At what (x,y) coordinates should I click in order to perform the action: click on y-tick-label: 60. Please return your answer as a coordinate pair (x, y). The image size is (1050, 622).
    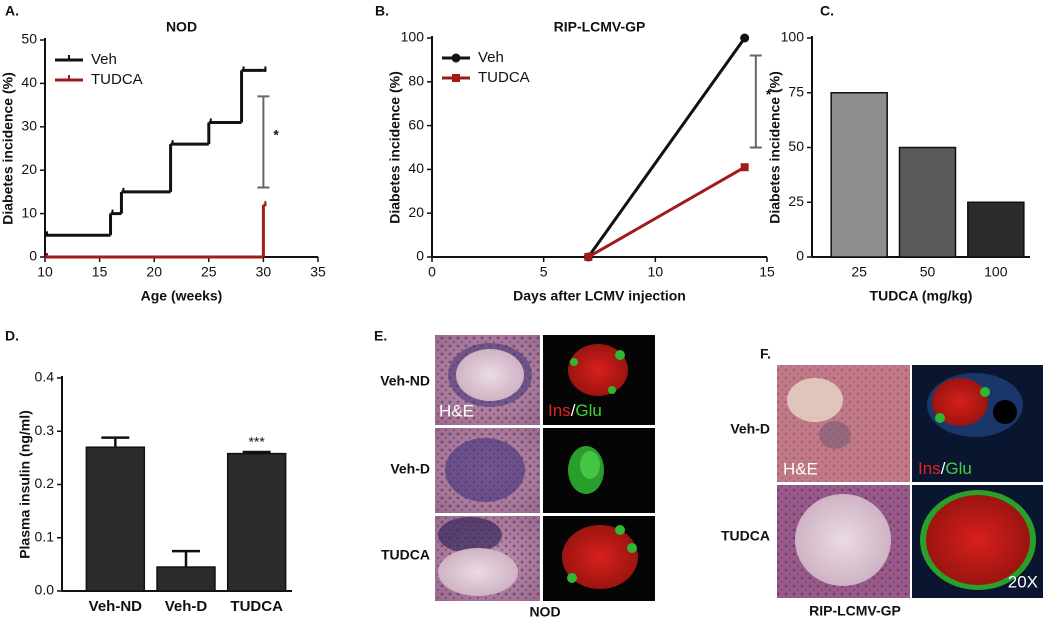
    Looking at the image, I should click on (416, 124).